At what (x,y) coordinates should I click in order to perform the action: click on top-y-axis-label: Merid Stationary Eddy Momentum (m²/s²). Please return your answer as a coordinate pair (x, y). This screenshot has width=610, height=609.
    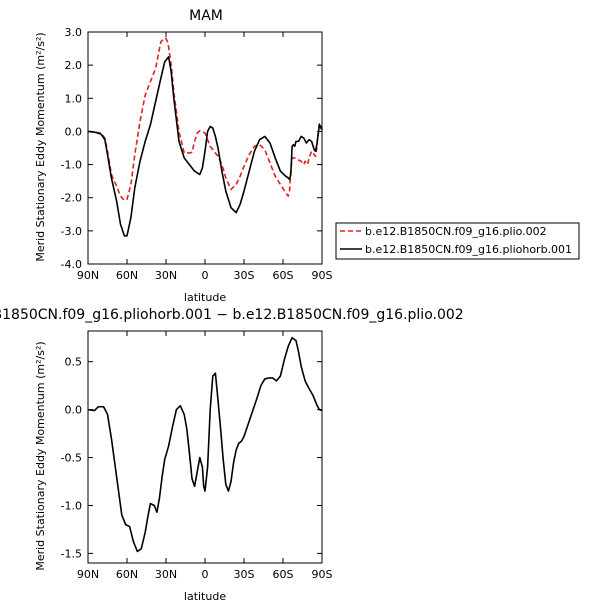
    Looking at the image, I should click on (40, 146).